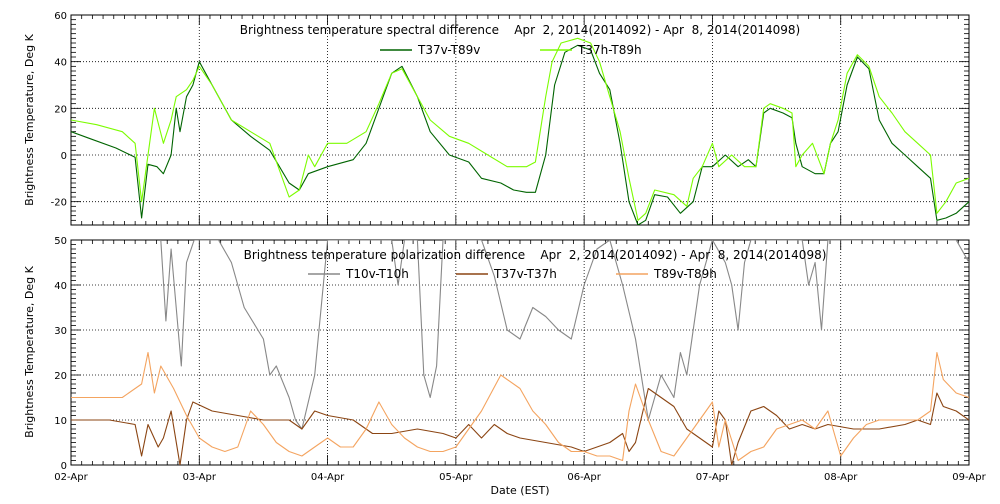 This screenshot has height=504, width=1000. I want to click on y-tick-label: 30, so click(60, 331).